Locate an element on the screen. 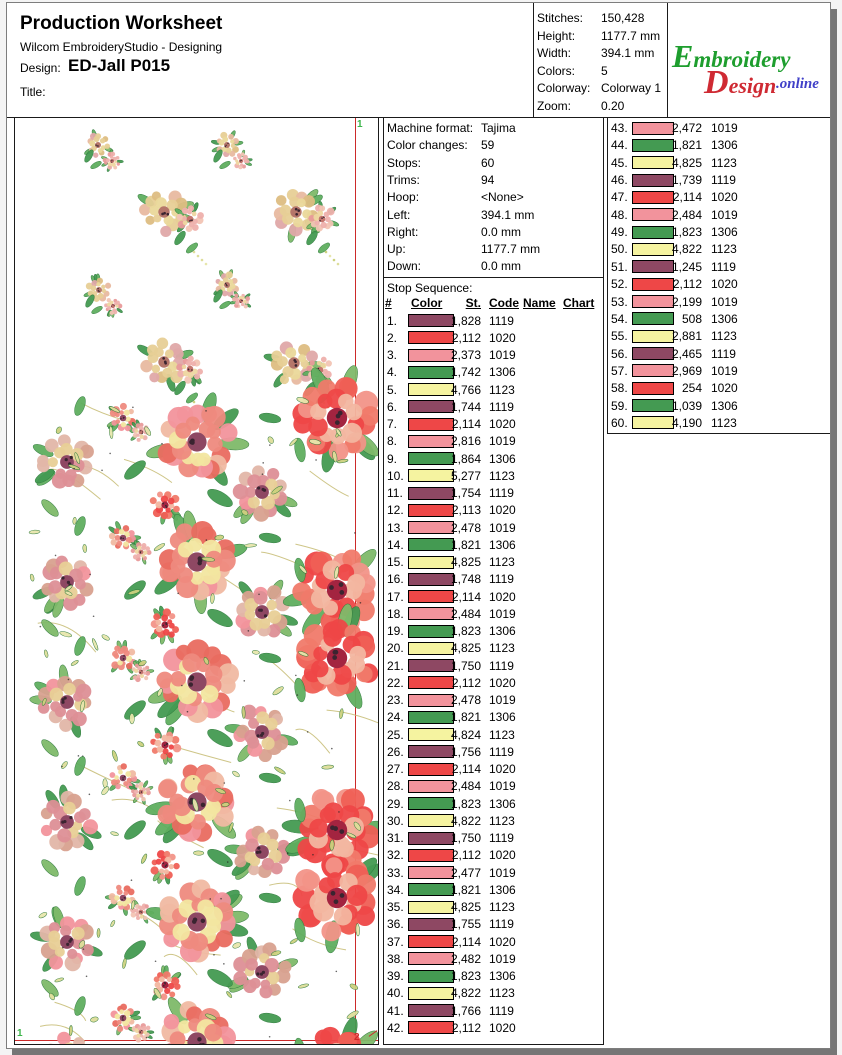 Image resolution: width=842 pixels, height=1055 pixels. stop-row-number: 14. is located at coordinates (395, 544).